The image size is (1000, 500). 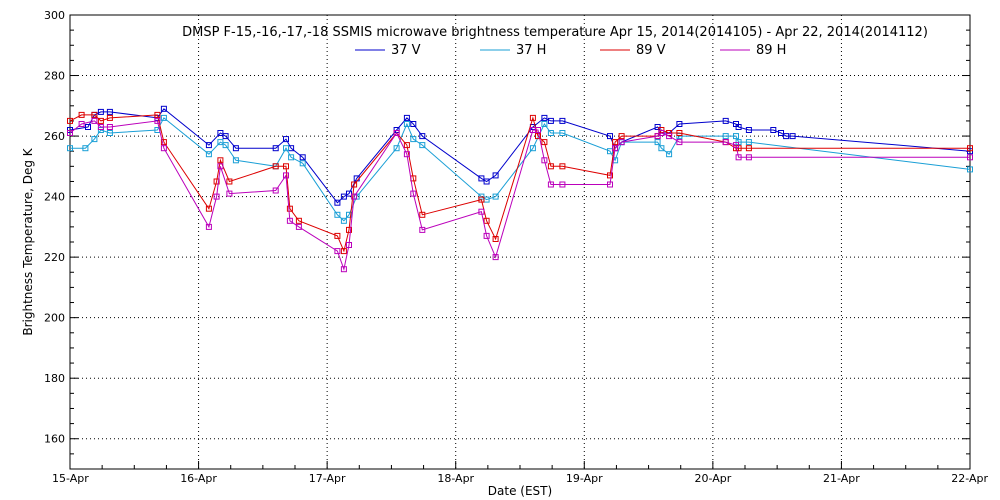 What do you see at coordinates (841, 478) in the screenshot?
I see `x-tick-label: 21-Apr` at bounding box center [841, 478].